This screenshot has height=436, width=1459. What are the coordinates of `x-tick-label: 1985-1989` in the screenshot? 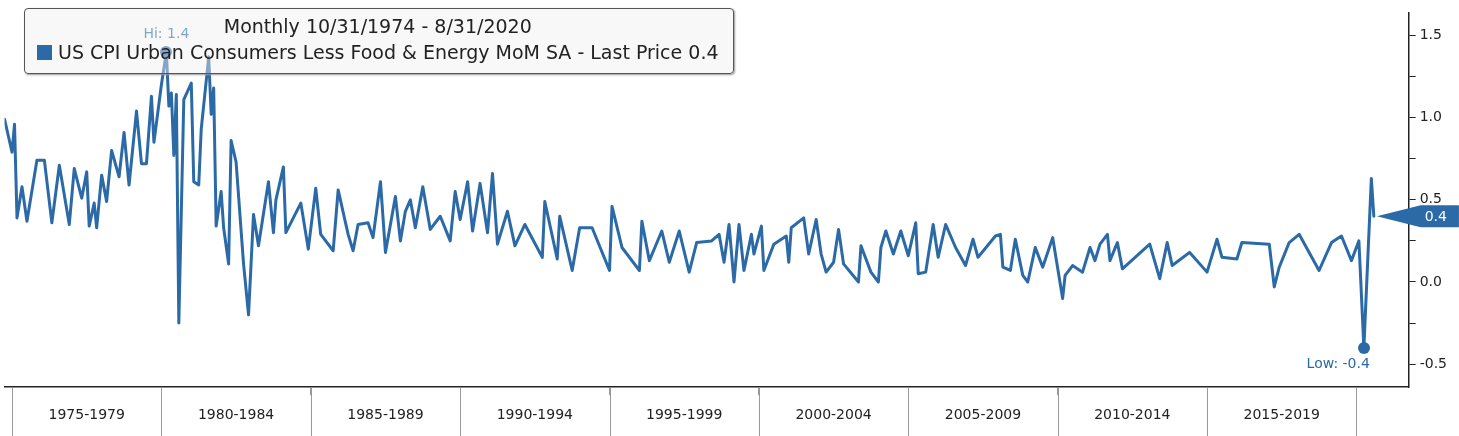 It's located at (385, 414).